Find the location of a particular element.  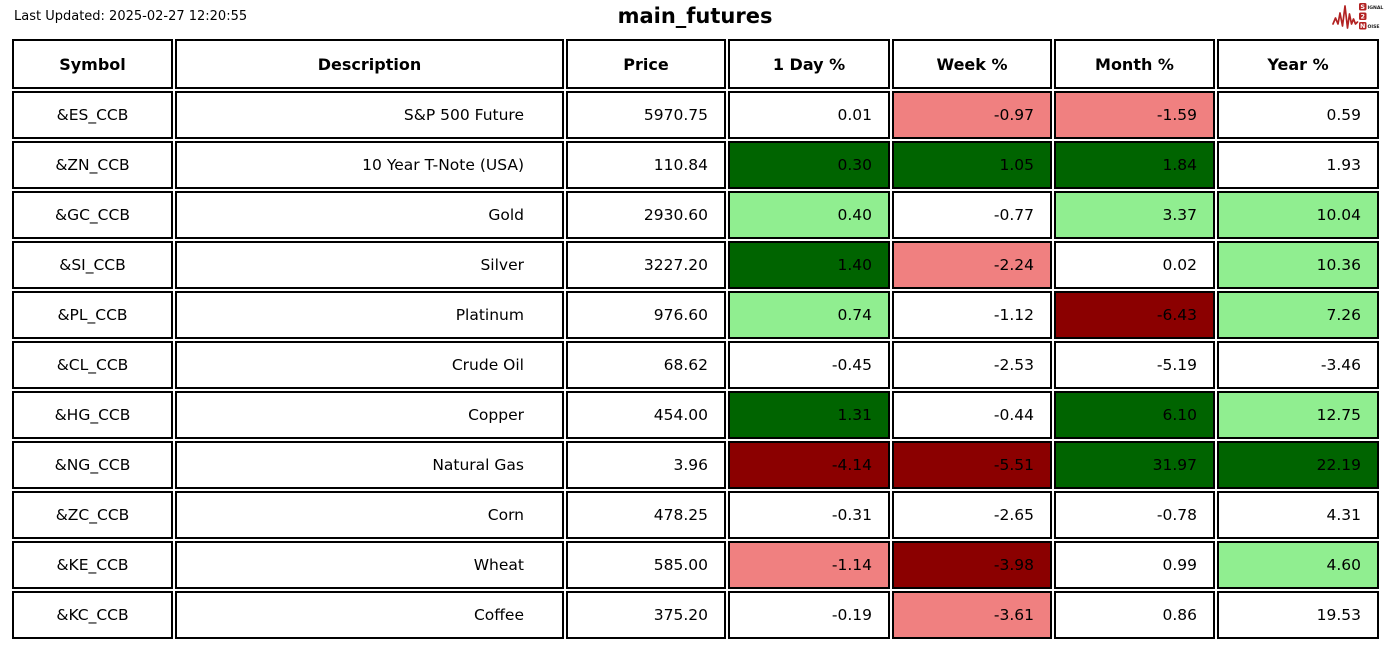

table-row: &SI_CCB Silver 3227.20 1.40 -2.24 0.02 10.36 is located at coordinates (695, 265).